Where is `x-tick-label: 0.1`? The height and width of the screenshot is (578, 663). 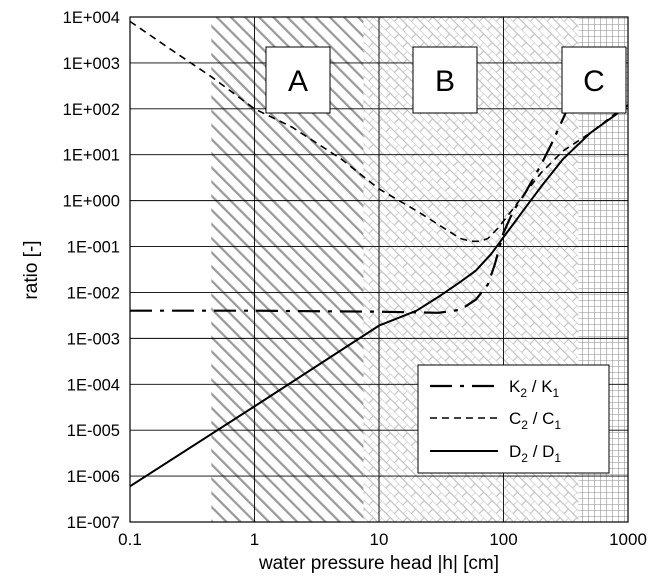 x-tick-label: 0.1 is located at coordinates (130, 539).